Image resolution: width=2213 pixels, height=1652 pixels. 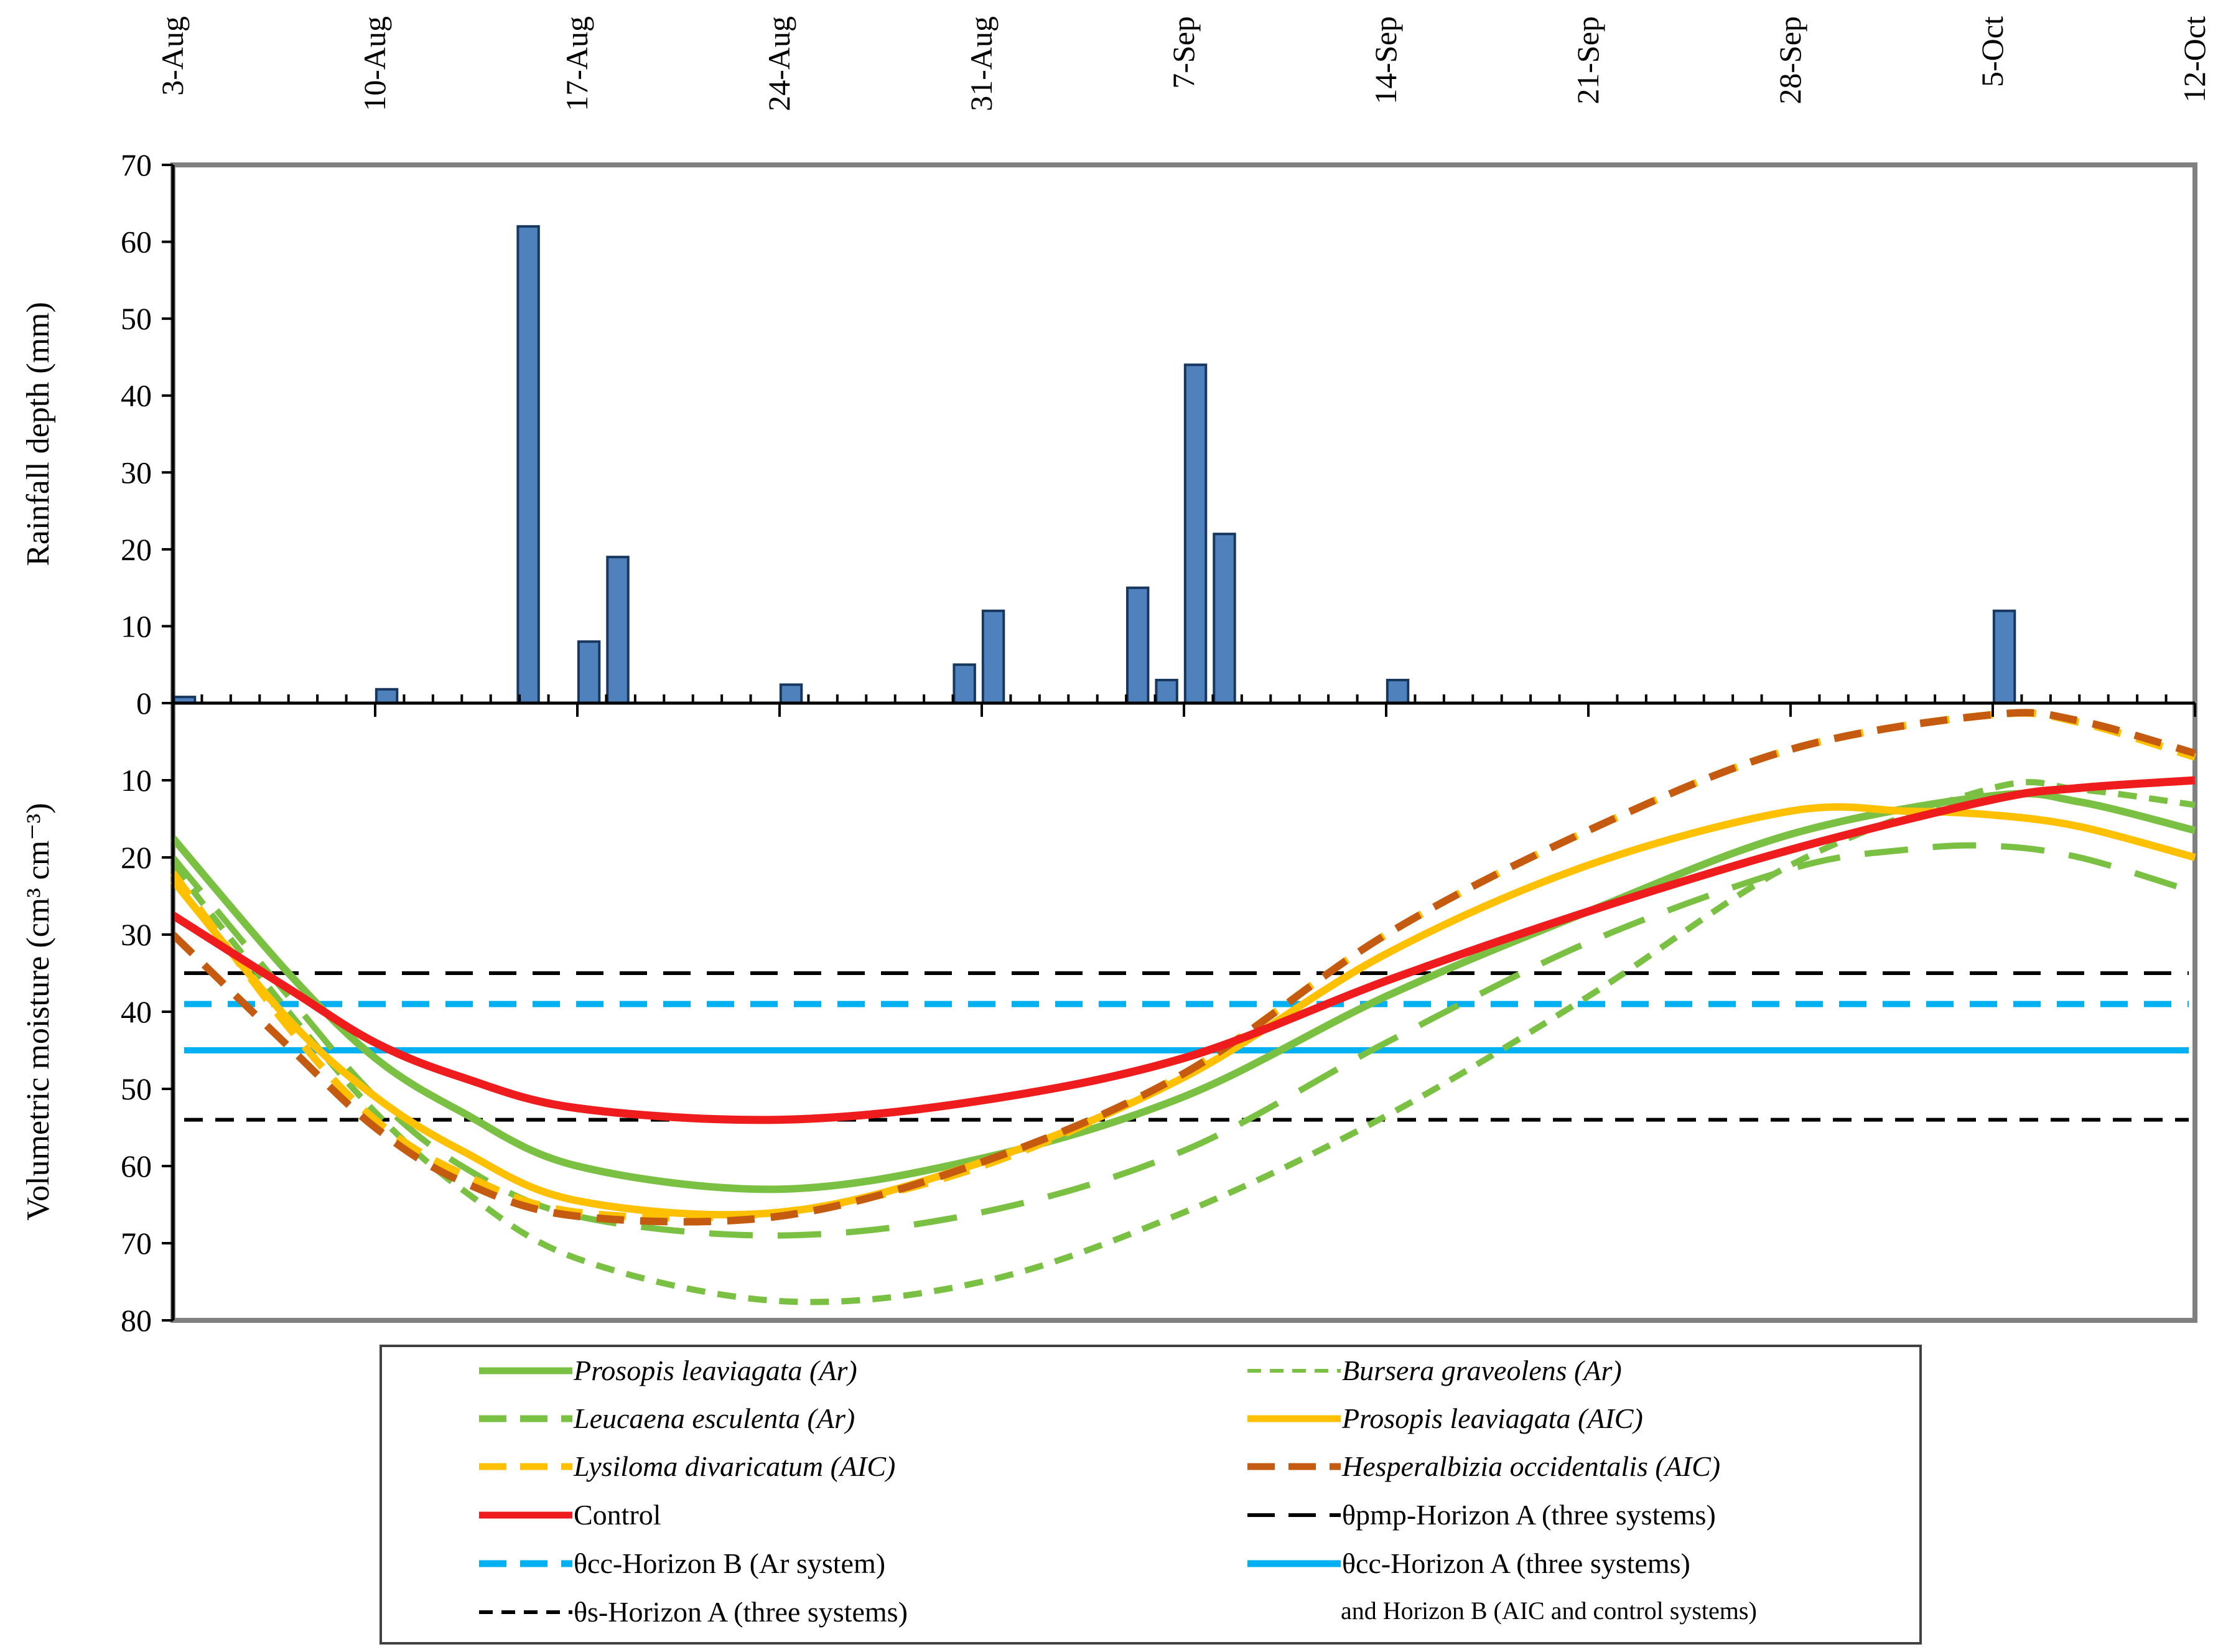 What do you see at coordinates (137, 1011) in the screenshot?
I see `moisture-y-tick-label-3: 40` at bounding box center [137, 1011].